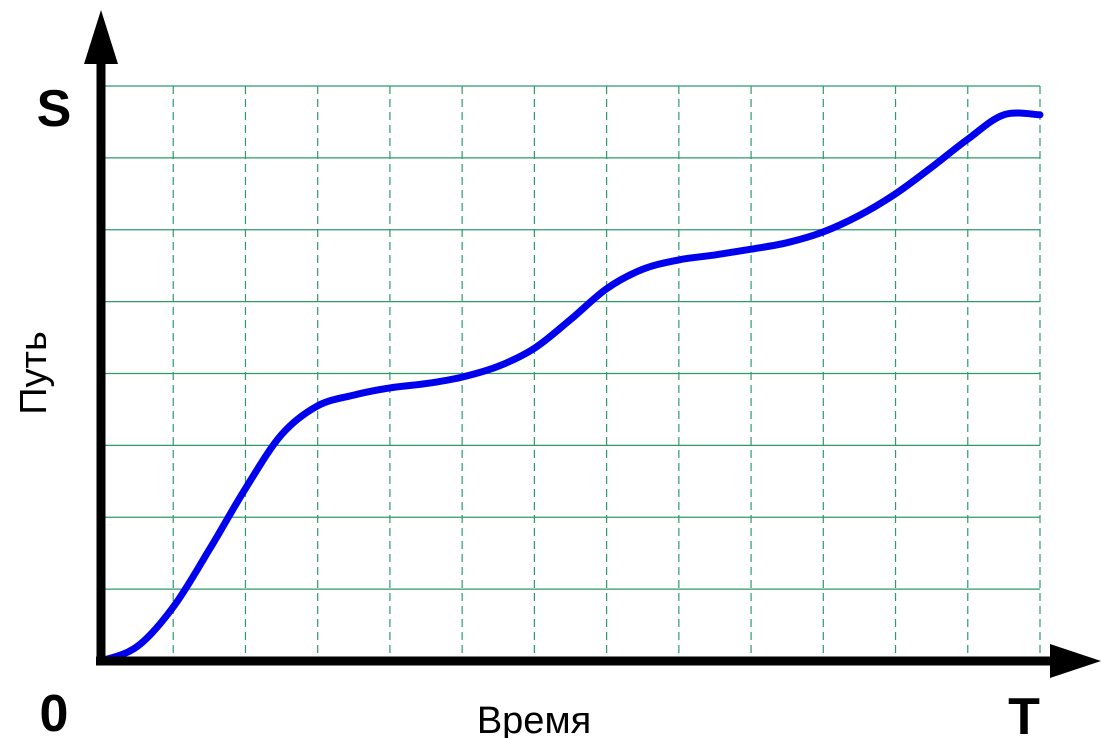 The width and height of the screenshot is (1101, 738). What do you see at coordinates (54, 711) in the screenshot?
I see `origin-label: 0` at bounding box center [54, 711].